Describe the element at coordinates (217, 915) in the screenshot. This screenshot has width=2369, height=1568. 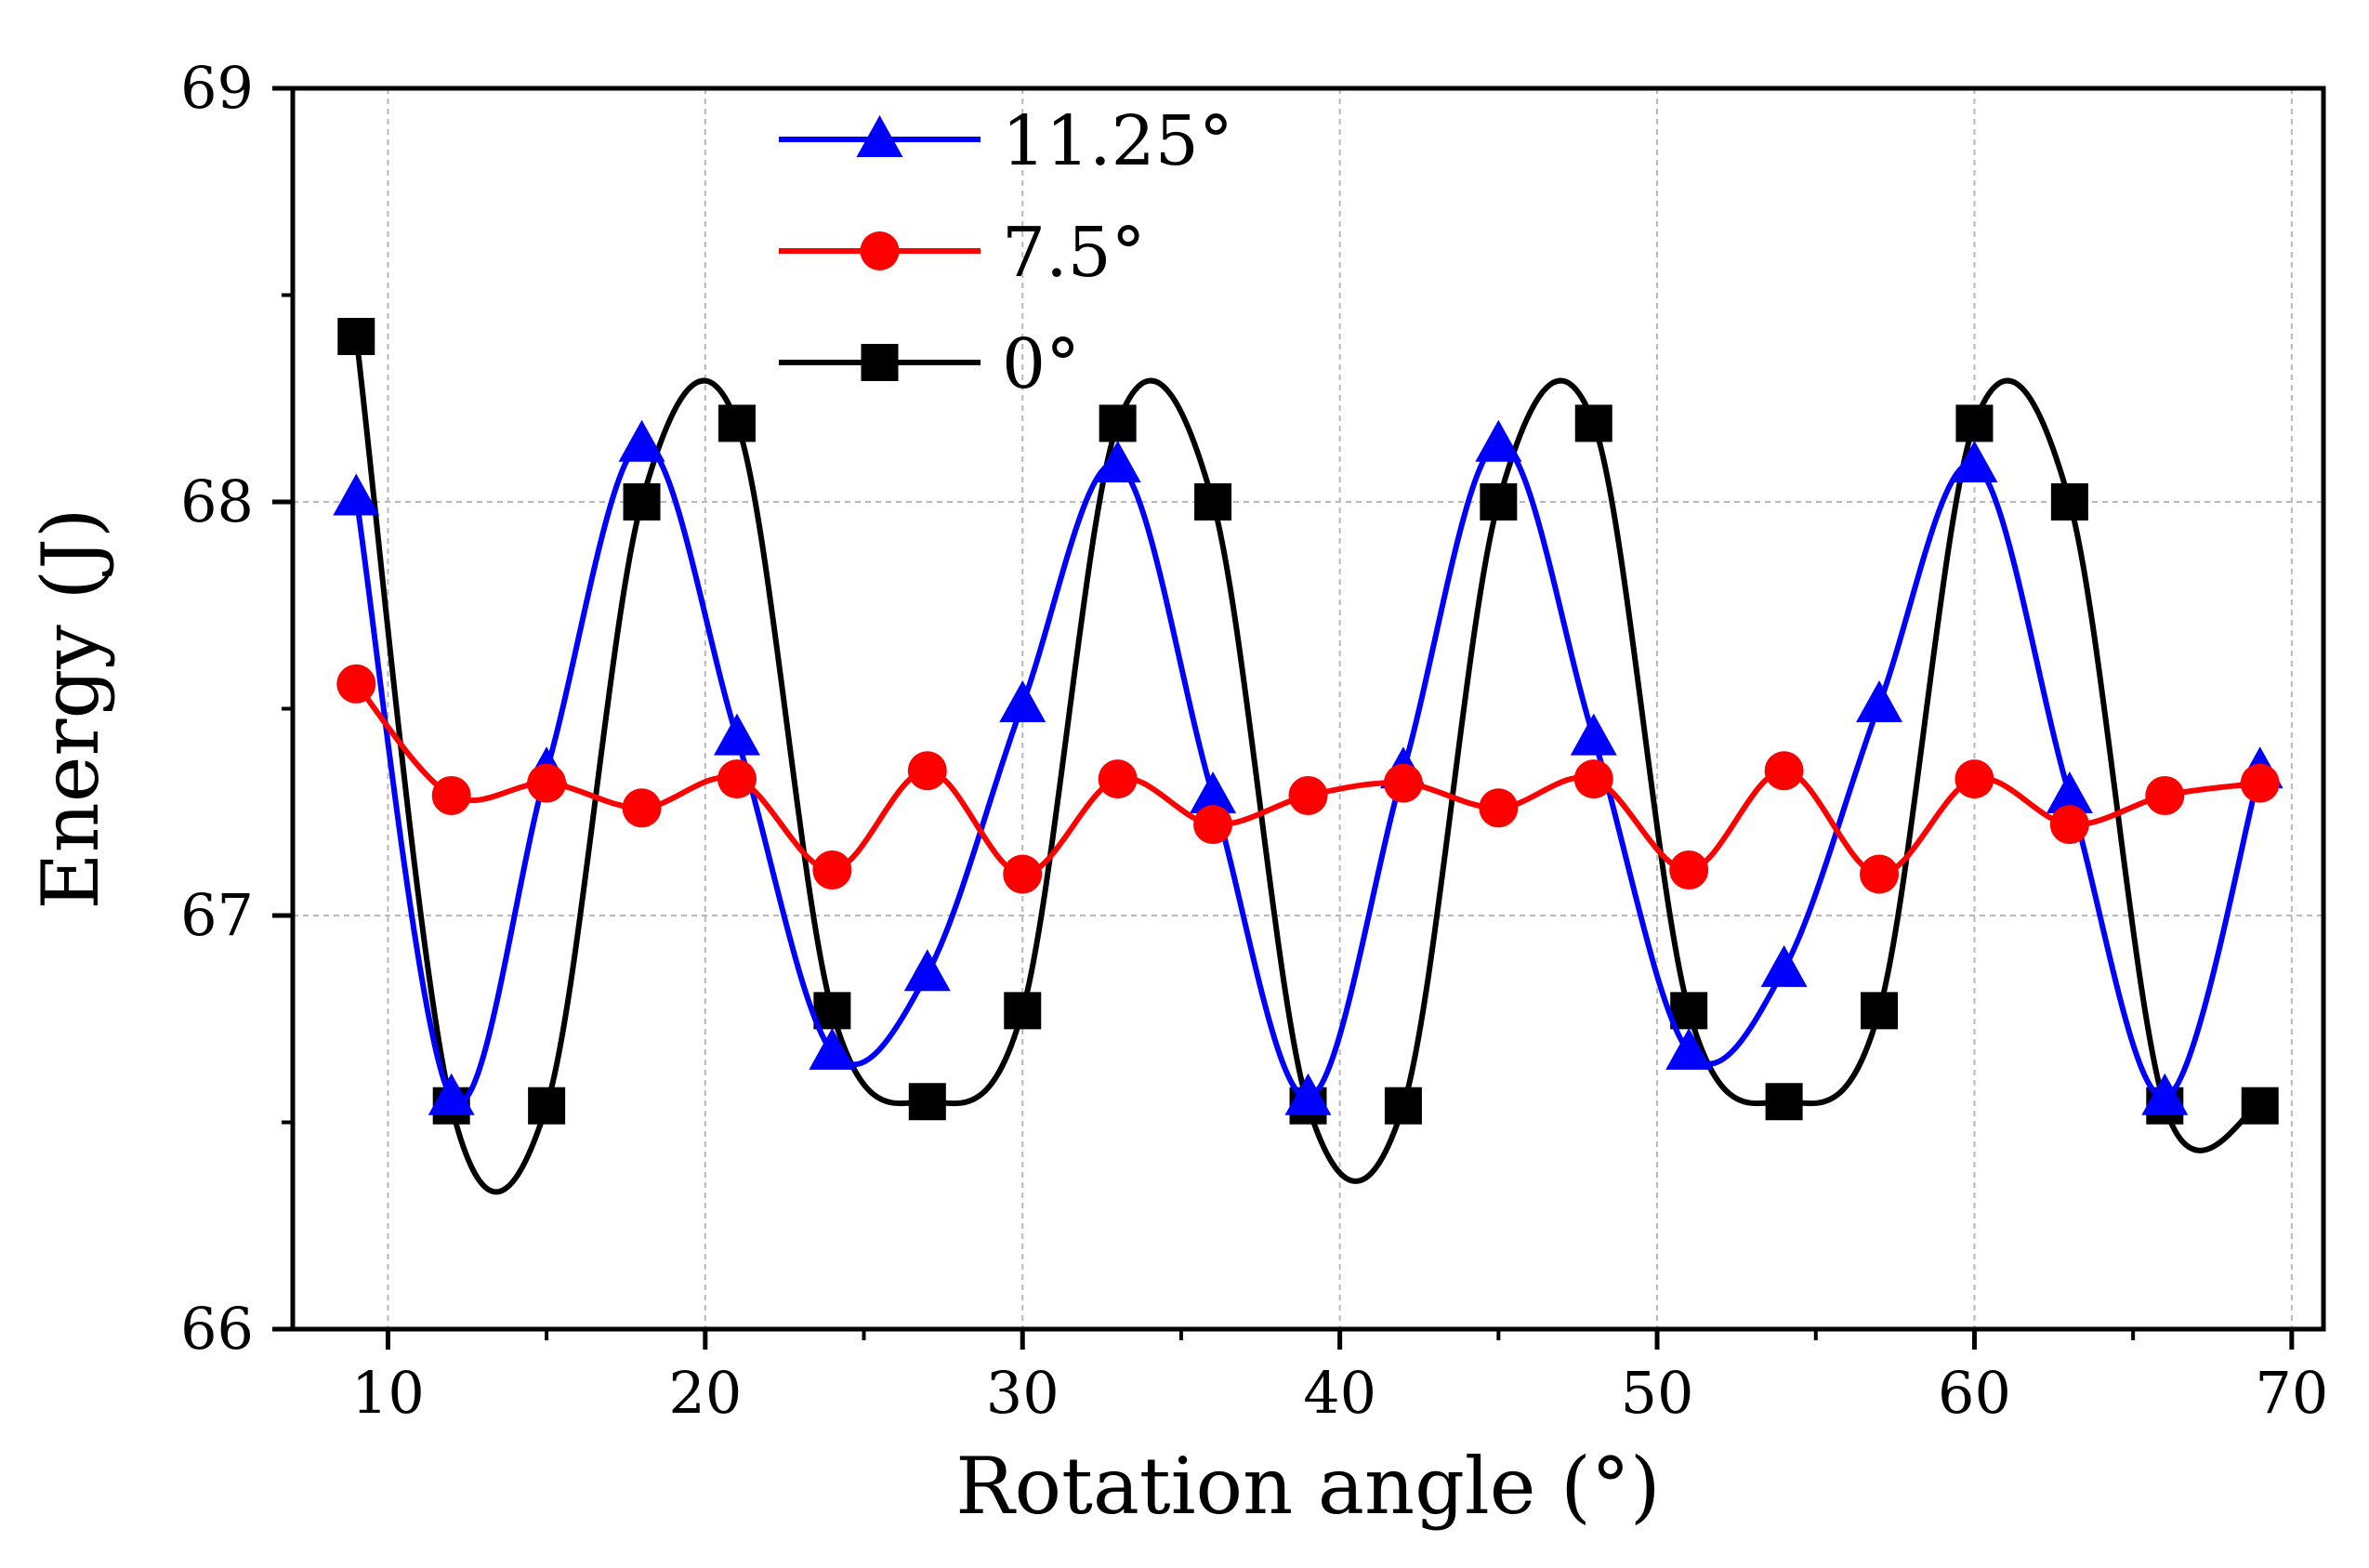
I see `y-tick-label: 67` at that location.